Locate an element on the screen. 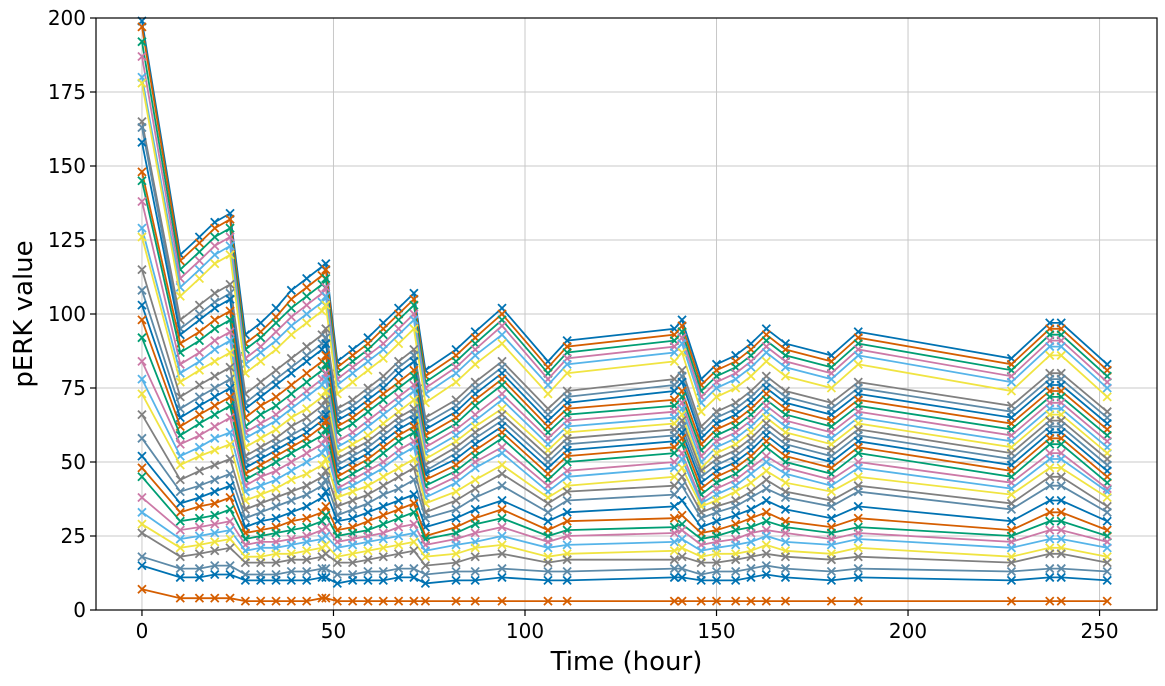 Image resolution: width=1165 pixels, height=686 pixels. y-tick-label: 50 is located at coordinates (73, 462).